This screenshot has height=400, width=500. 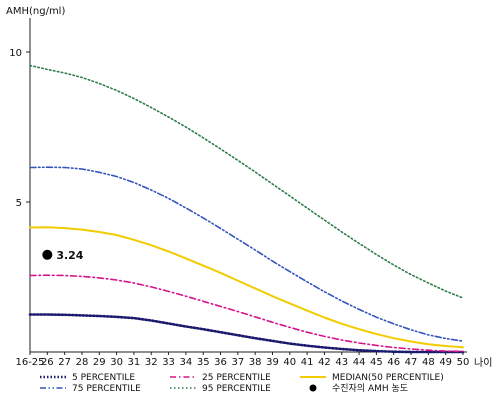 What do you see at coordinates (428, 362) in the screenshot?
I see `x-tick-label: 48` at bounding box center [428, 362].